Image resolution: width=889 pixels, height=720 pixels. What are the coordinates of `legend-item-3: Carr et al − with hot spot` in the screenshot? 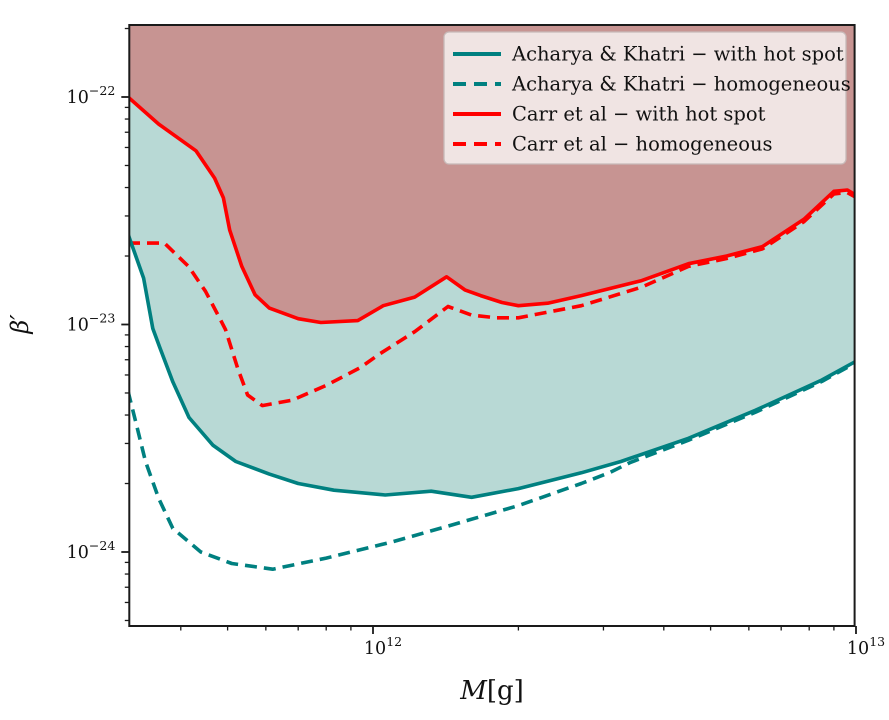 It's located at (609, 114).